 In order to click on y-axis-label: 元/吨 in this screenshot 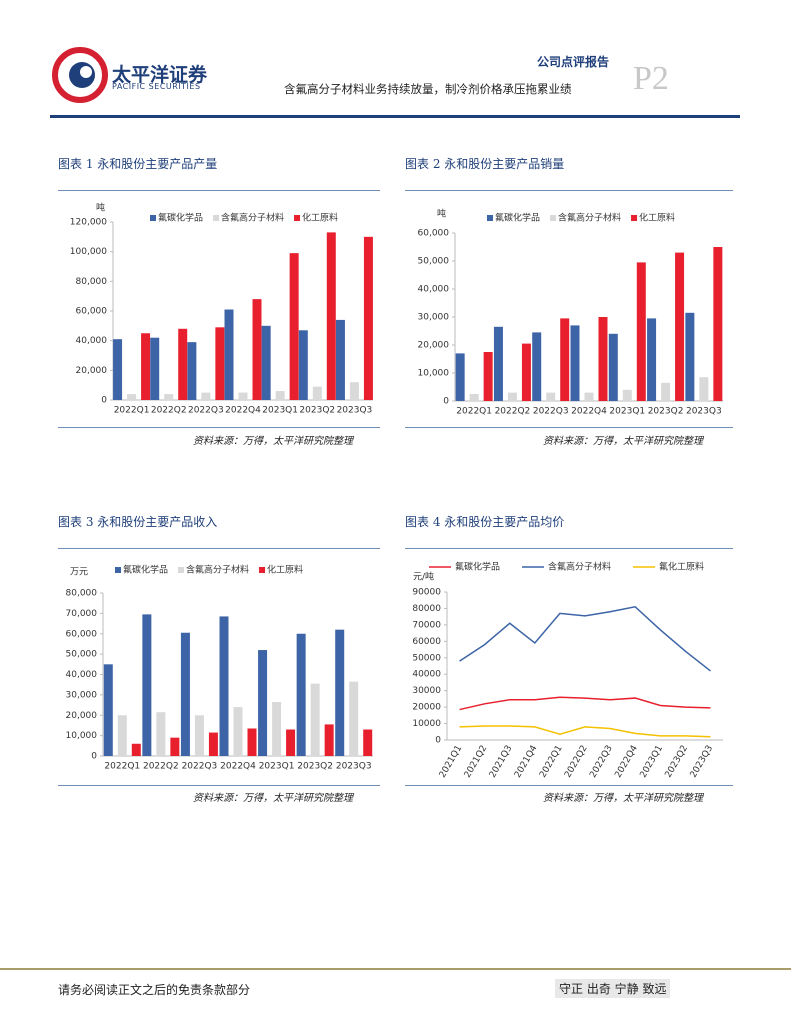, I will do `click(423, 577)`.